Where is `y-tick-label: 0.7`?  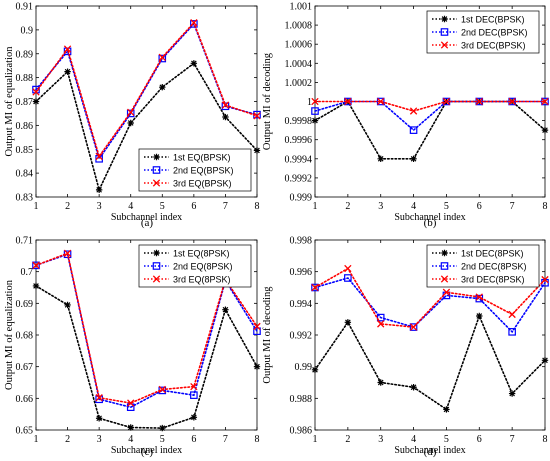
y-tick-label: 0.7 is located at coordinates (27, 272).